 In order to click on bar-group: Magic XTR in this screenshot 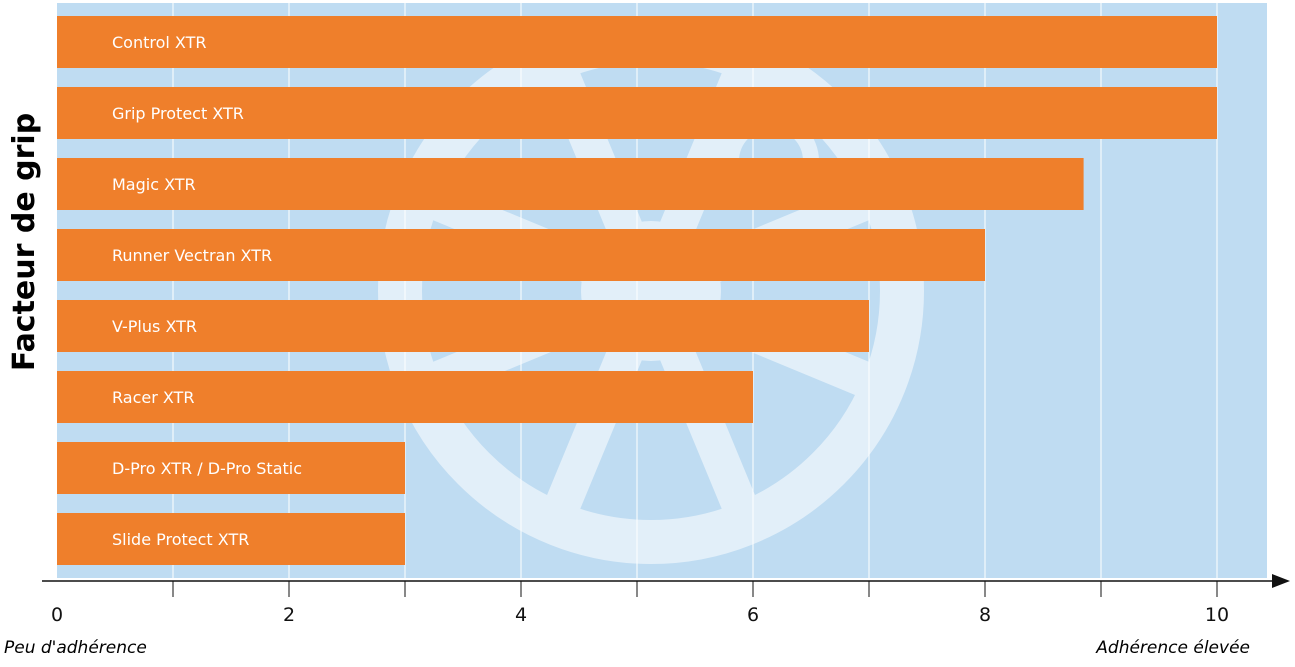, I will do `click(570, 184)`.